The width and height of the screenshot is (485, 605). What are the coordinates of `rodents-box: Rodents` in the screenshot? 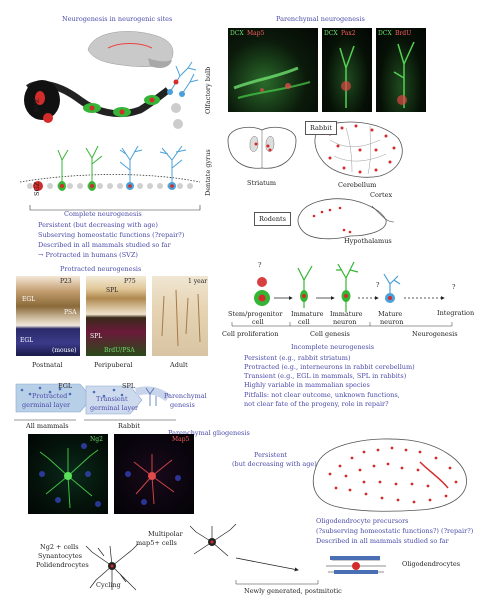 It's located at (272, 219).